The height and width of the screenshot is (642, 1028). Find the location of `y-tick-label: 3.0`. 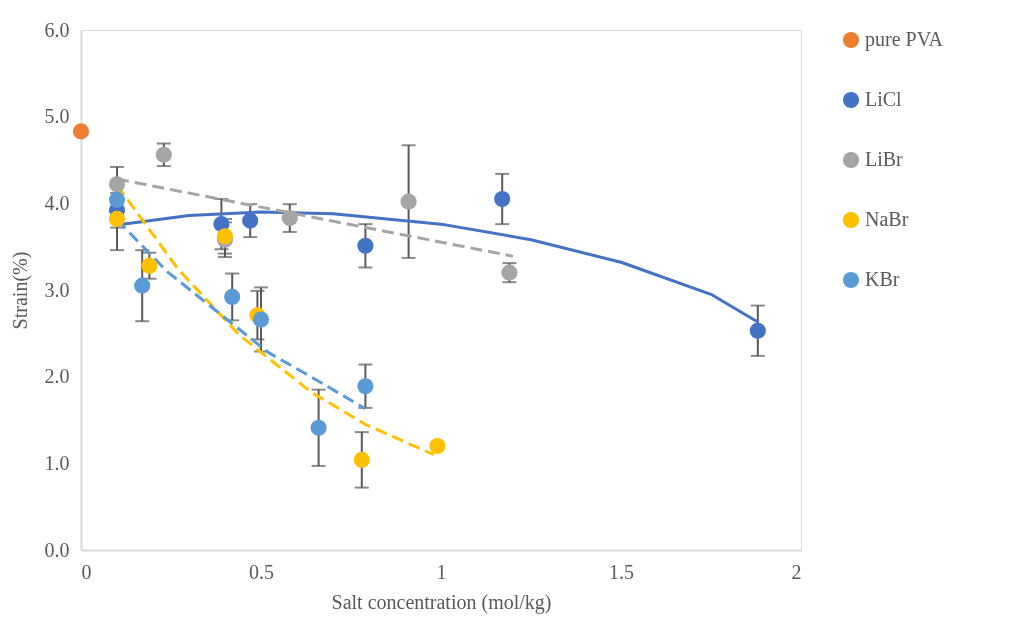

y-tick-label: 3.0 is located at coordinates (57, 289).